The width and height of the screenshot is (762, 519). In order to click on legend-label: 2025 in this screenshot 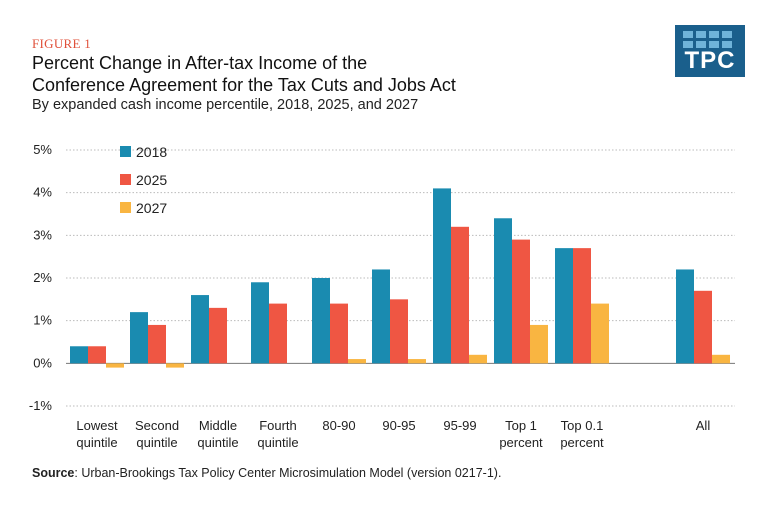, I will do `click(151, 180)`.